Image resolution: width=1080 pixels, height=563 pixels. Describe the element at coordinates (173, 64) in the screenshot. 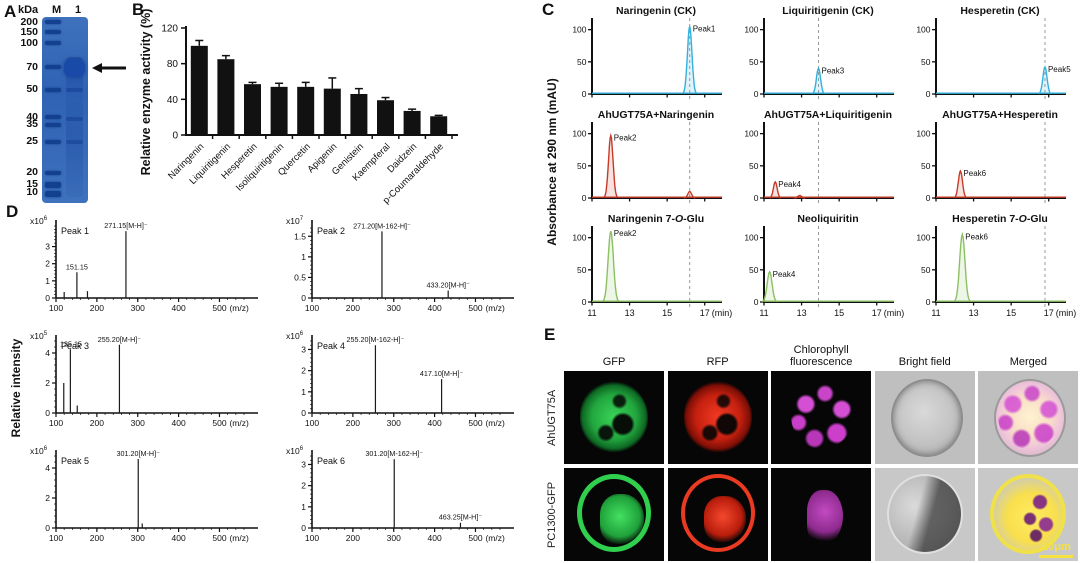

I see `bar-y-tick-label: 80` at that location.